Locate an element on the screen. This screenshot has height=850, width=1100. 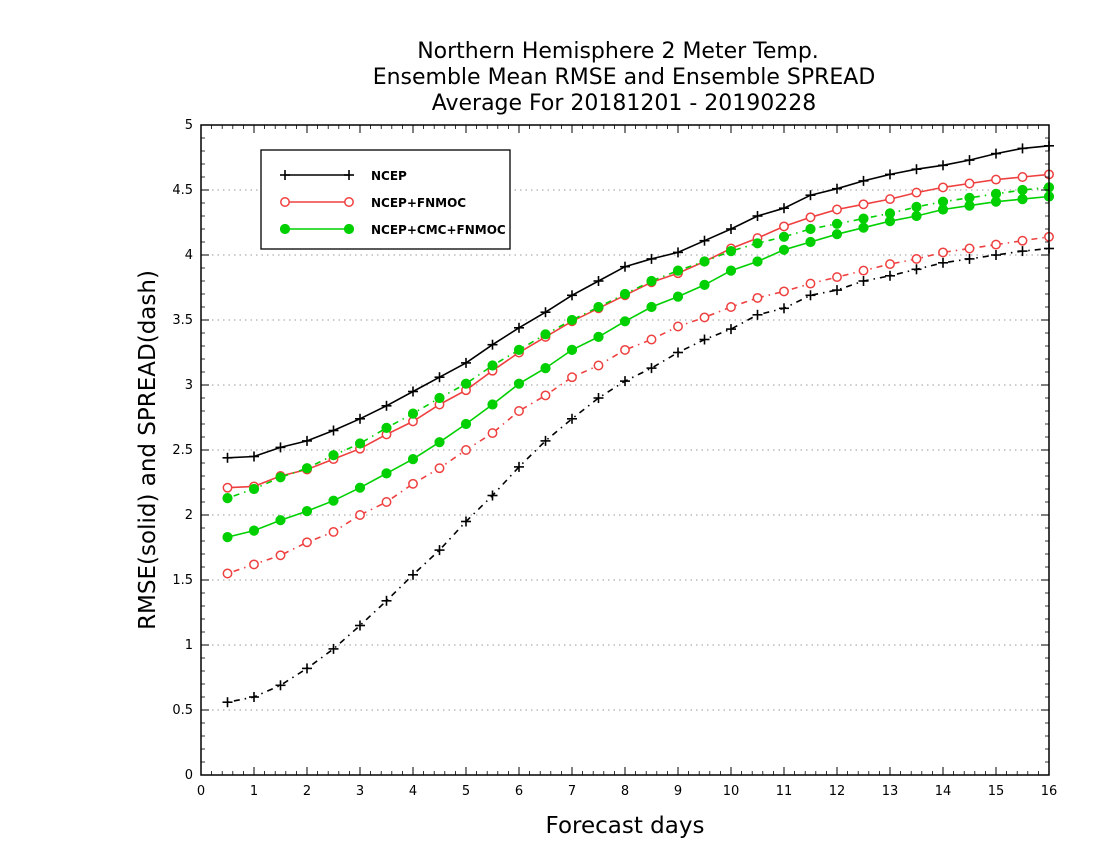
x-tick-label: 14 is located at coordinates (943, 791).